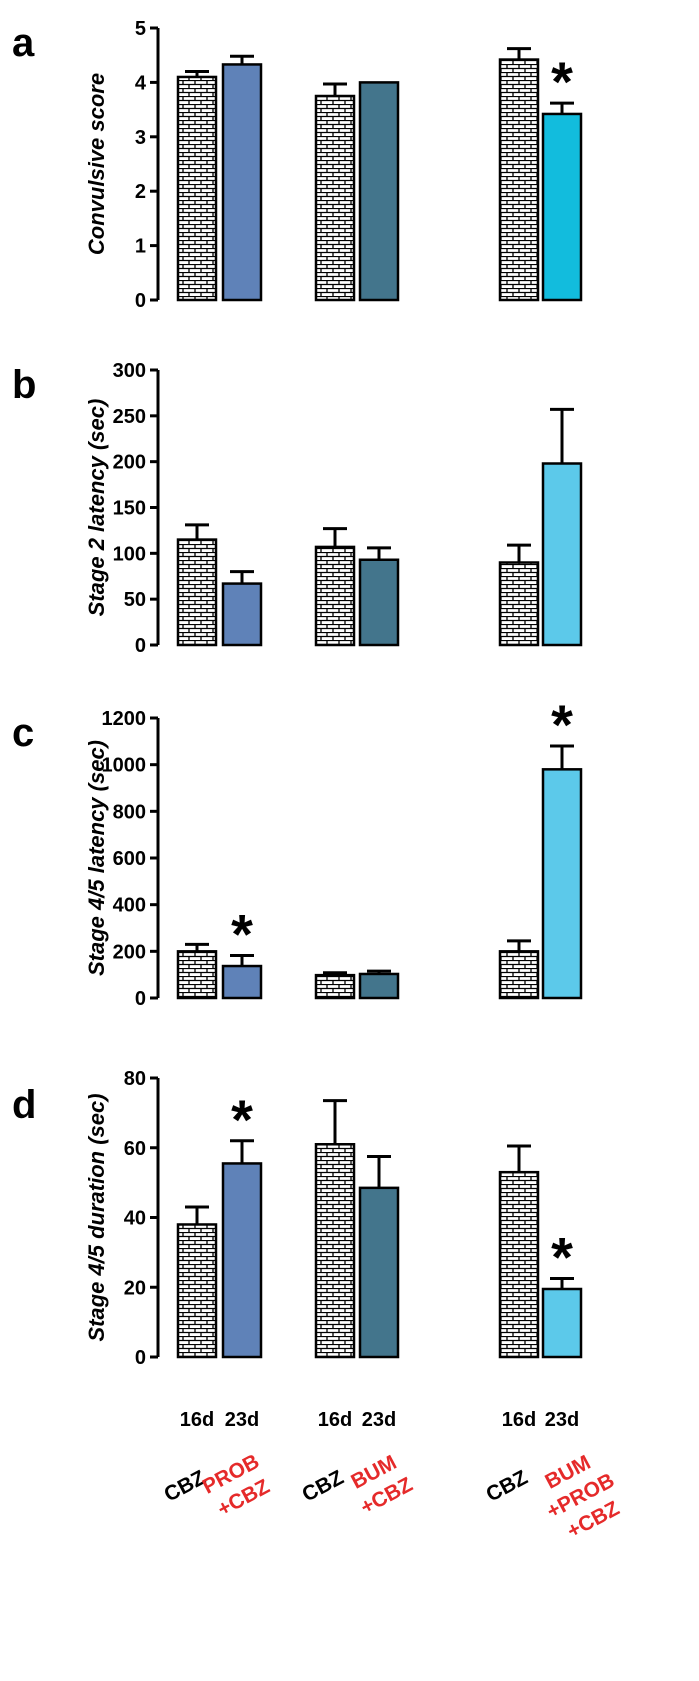 This screenshot has width=699, height=1681. Describe the element at coordinates (140, 29) in the screenshot. I see `y-tick-label: 5` at that location.